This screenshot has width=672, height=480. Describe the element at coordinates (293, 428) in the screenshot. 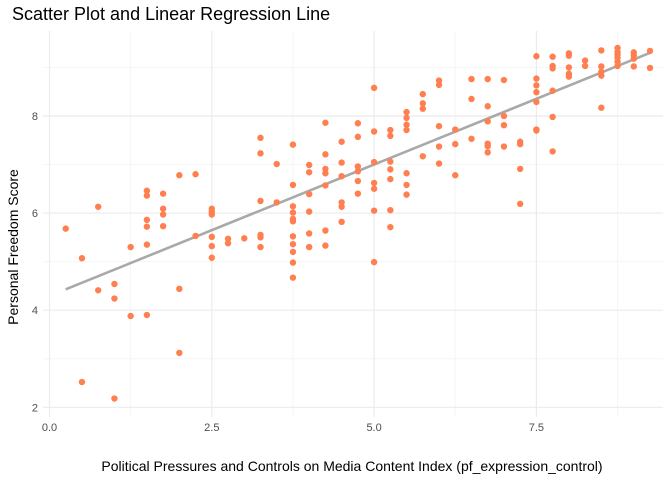

I see `x-axis-ticks: 0.0 2.5 5.0 7.5` at that location.